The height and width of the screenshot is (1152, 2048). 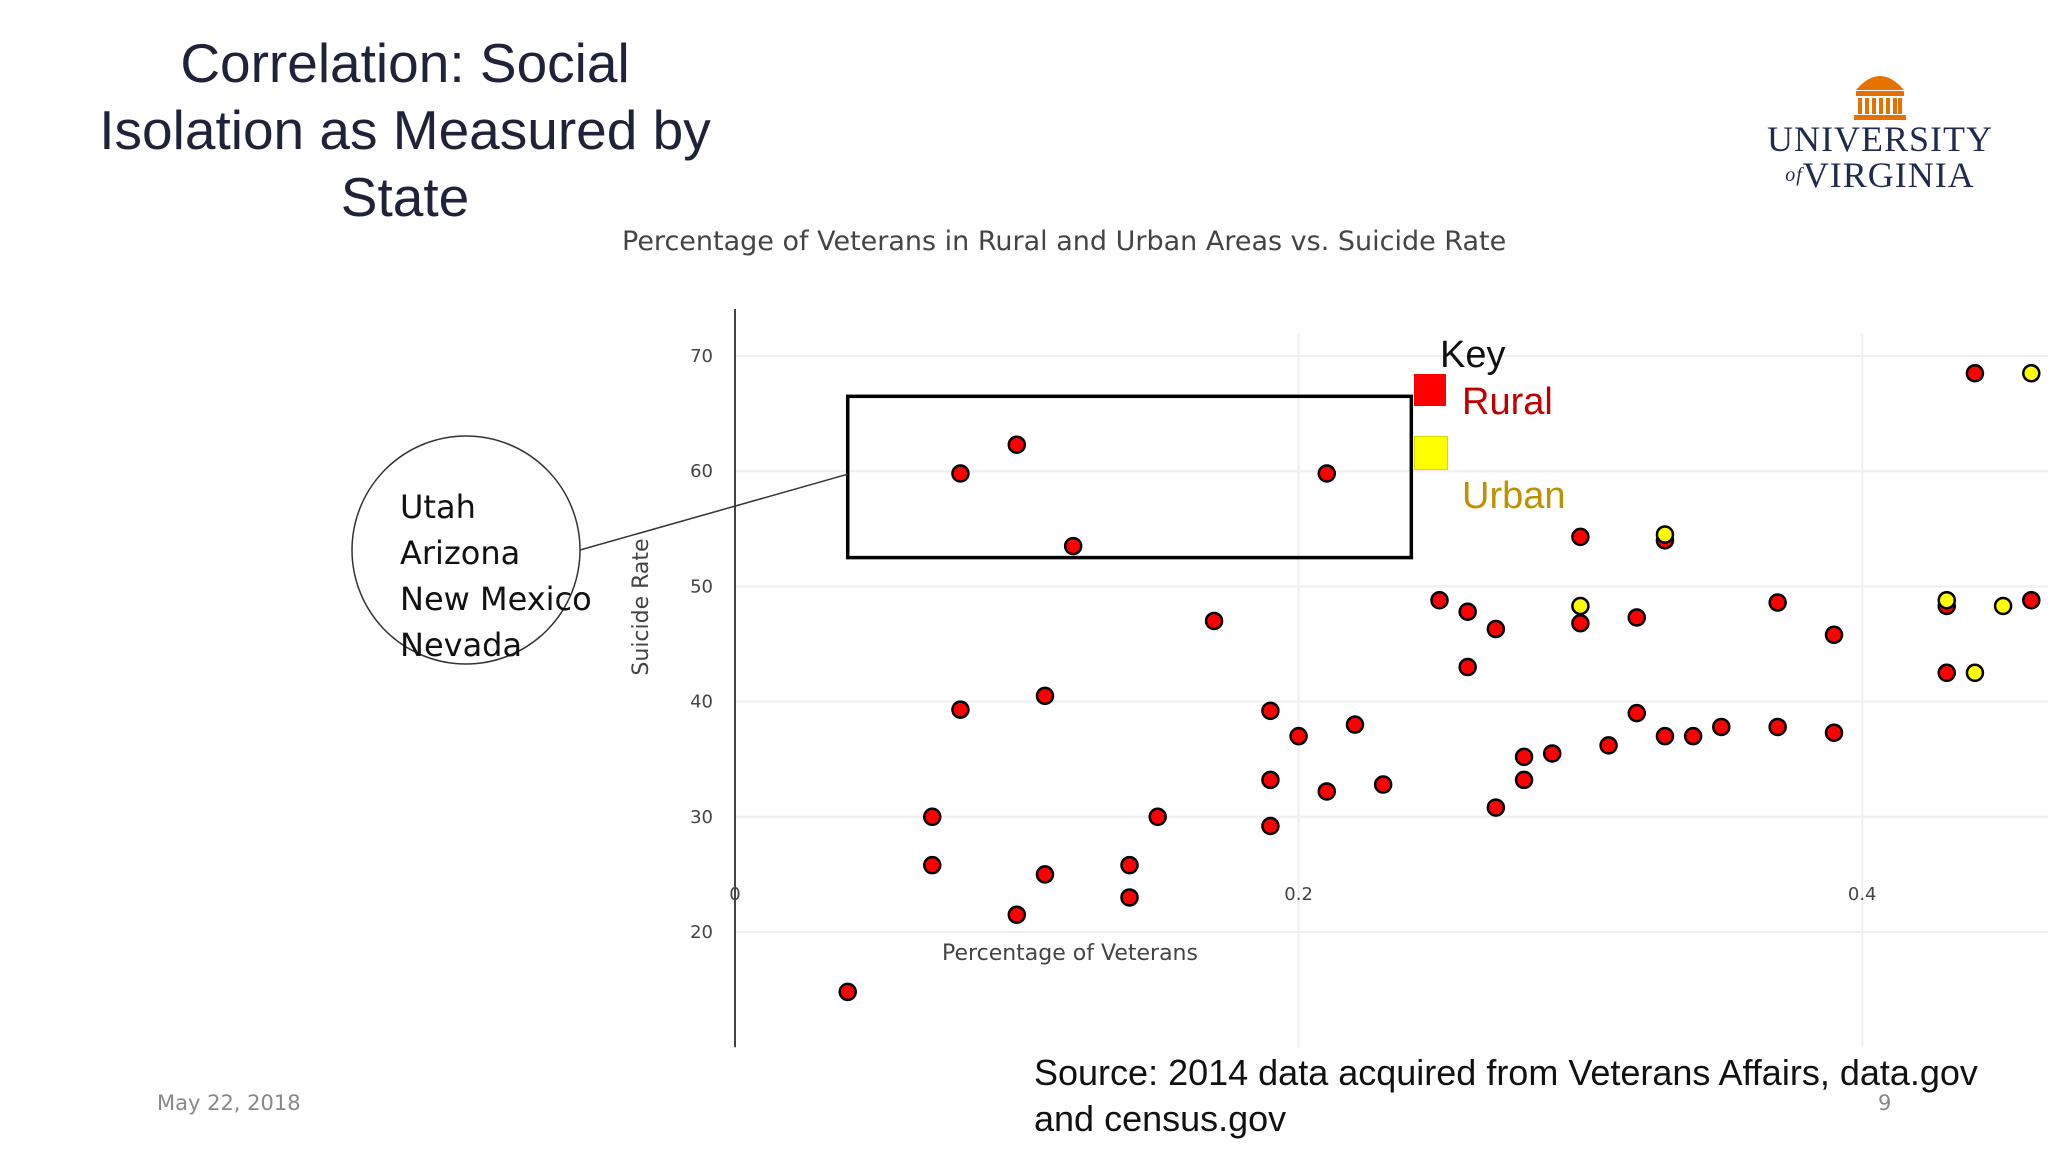 What do you see at coordinates (701, 932) in the screenshot?
I see `y-tick-label: 20` at bounding box center [701, 932].